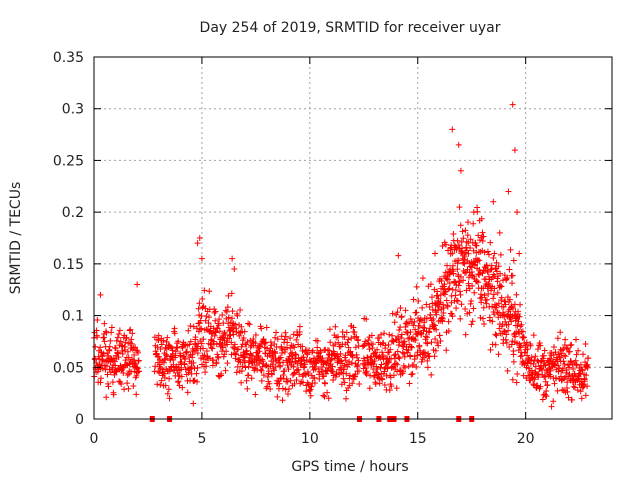  Describe the element at coordinates (68, 265) in the screenshot. I see `y-tick-label: 0.15` at that location.